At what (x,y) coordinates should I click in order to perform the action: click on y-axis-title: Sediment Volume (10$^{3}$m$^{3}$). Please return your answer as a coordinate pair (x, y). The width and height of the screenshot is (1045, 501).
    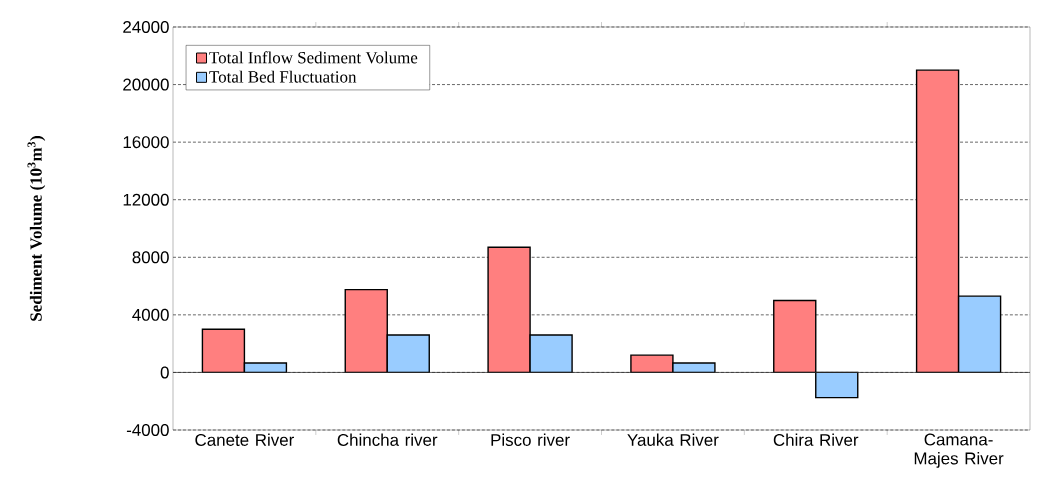
    Looking at the image, I should click on (36, 228).